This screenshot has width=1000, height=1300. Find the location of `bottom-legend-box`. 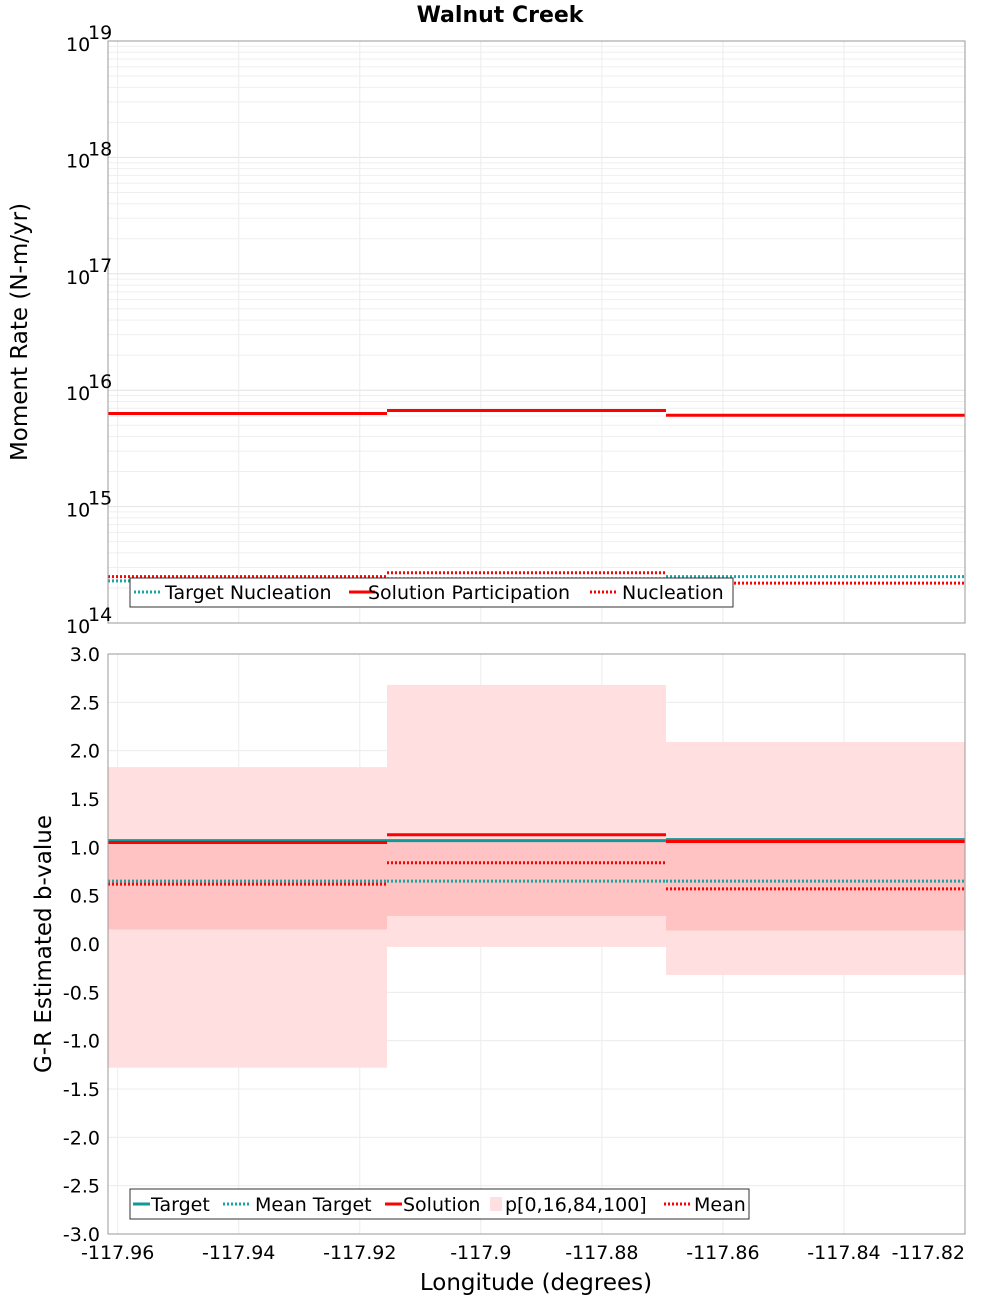

bottom-legend-box is located at coordinates (439, 1204).